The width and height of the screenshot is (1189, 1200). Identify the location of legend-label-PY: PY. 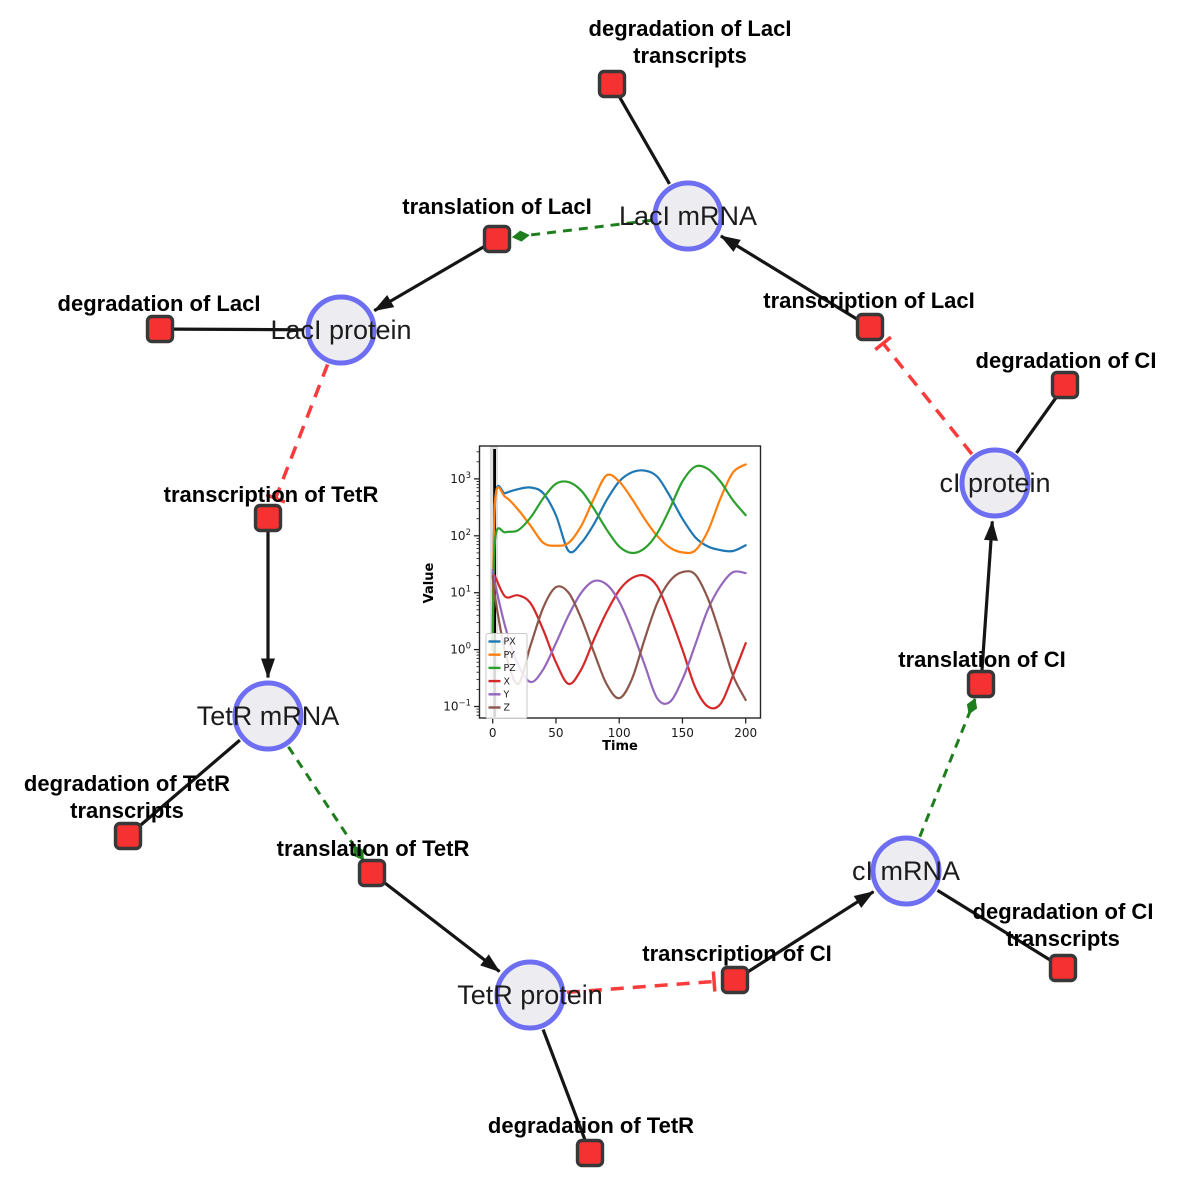
(510, 655).